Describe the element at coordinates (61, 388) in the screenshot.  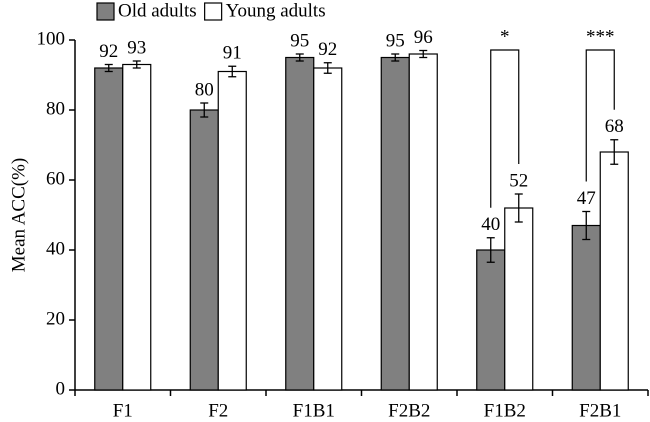
I see `y-tick-label: 0` at that location.